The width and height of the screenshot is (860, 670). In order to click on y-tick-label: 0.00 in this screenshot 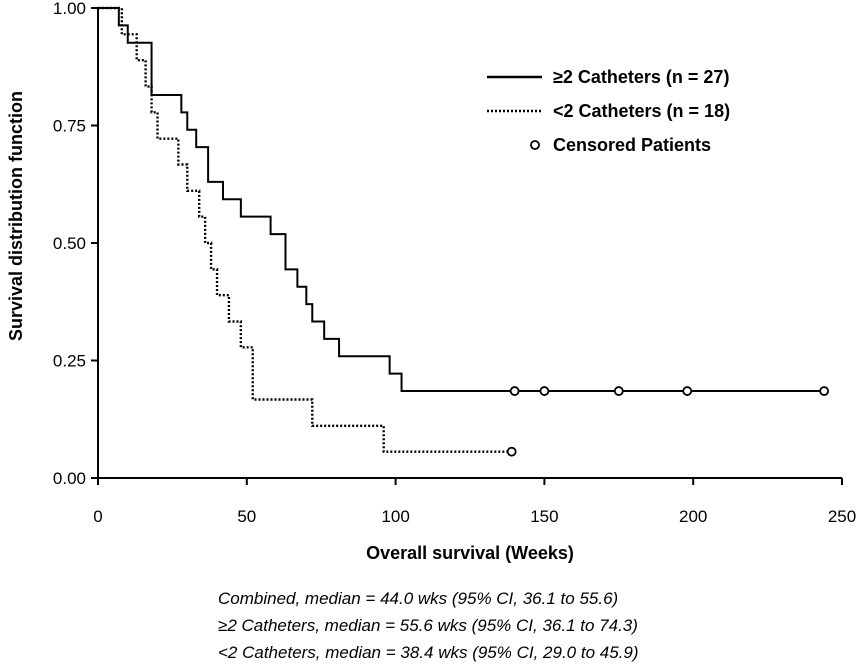, I will do `click(69, 478)`.